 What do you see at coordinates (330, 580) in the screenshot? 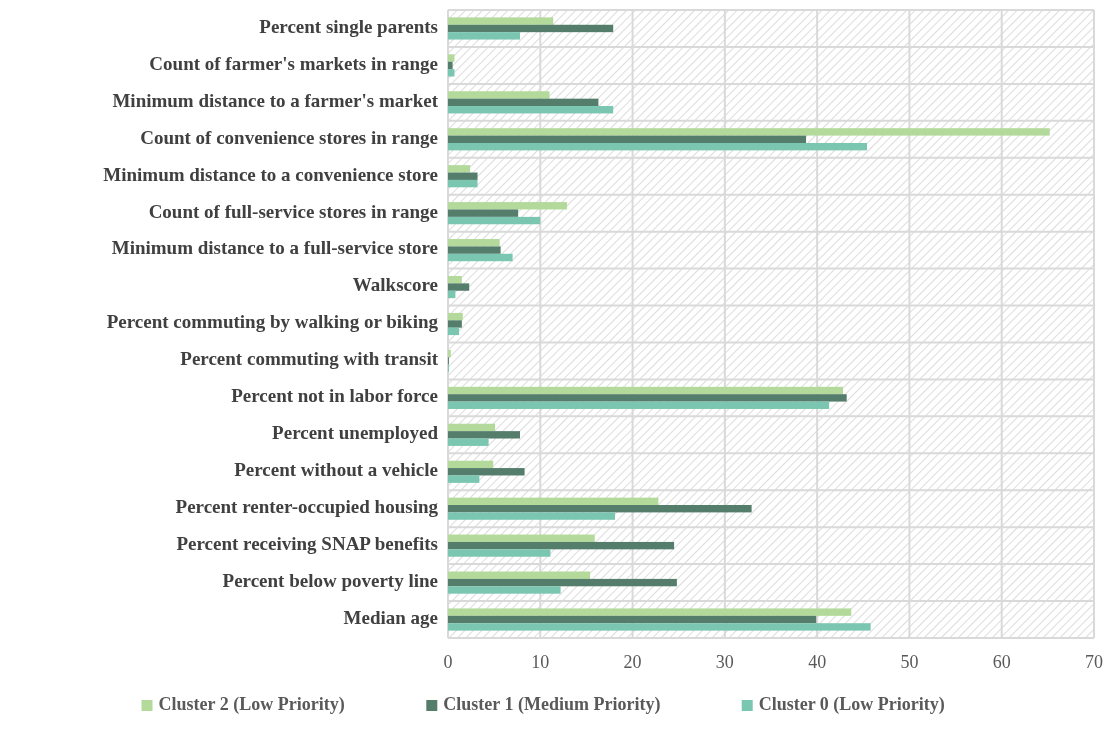
I see `y-tick-label: Percent below poverty line` at bounding box center [330, 580].